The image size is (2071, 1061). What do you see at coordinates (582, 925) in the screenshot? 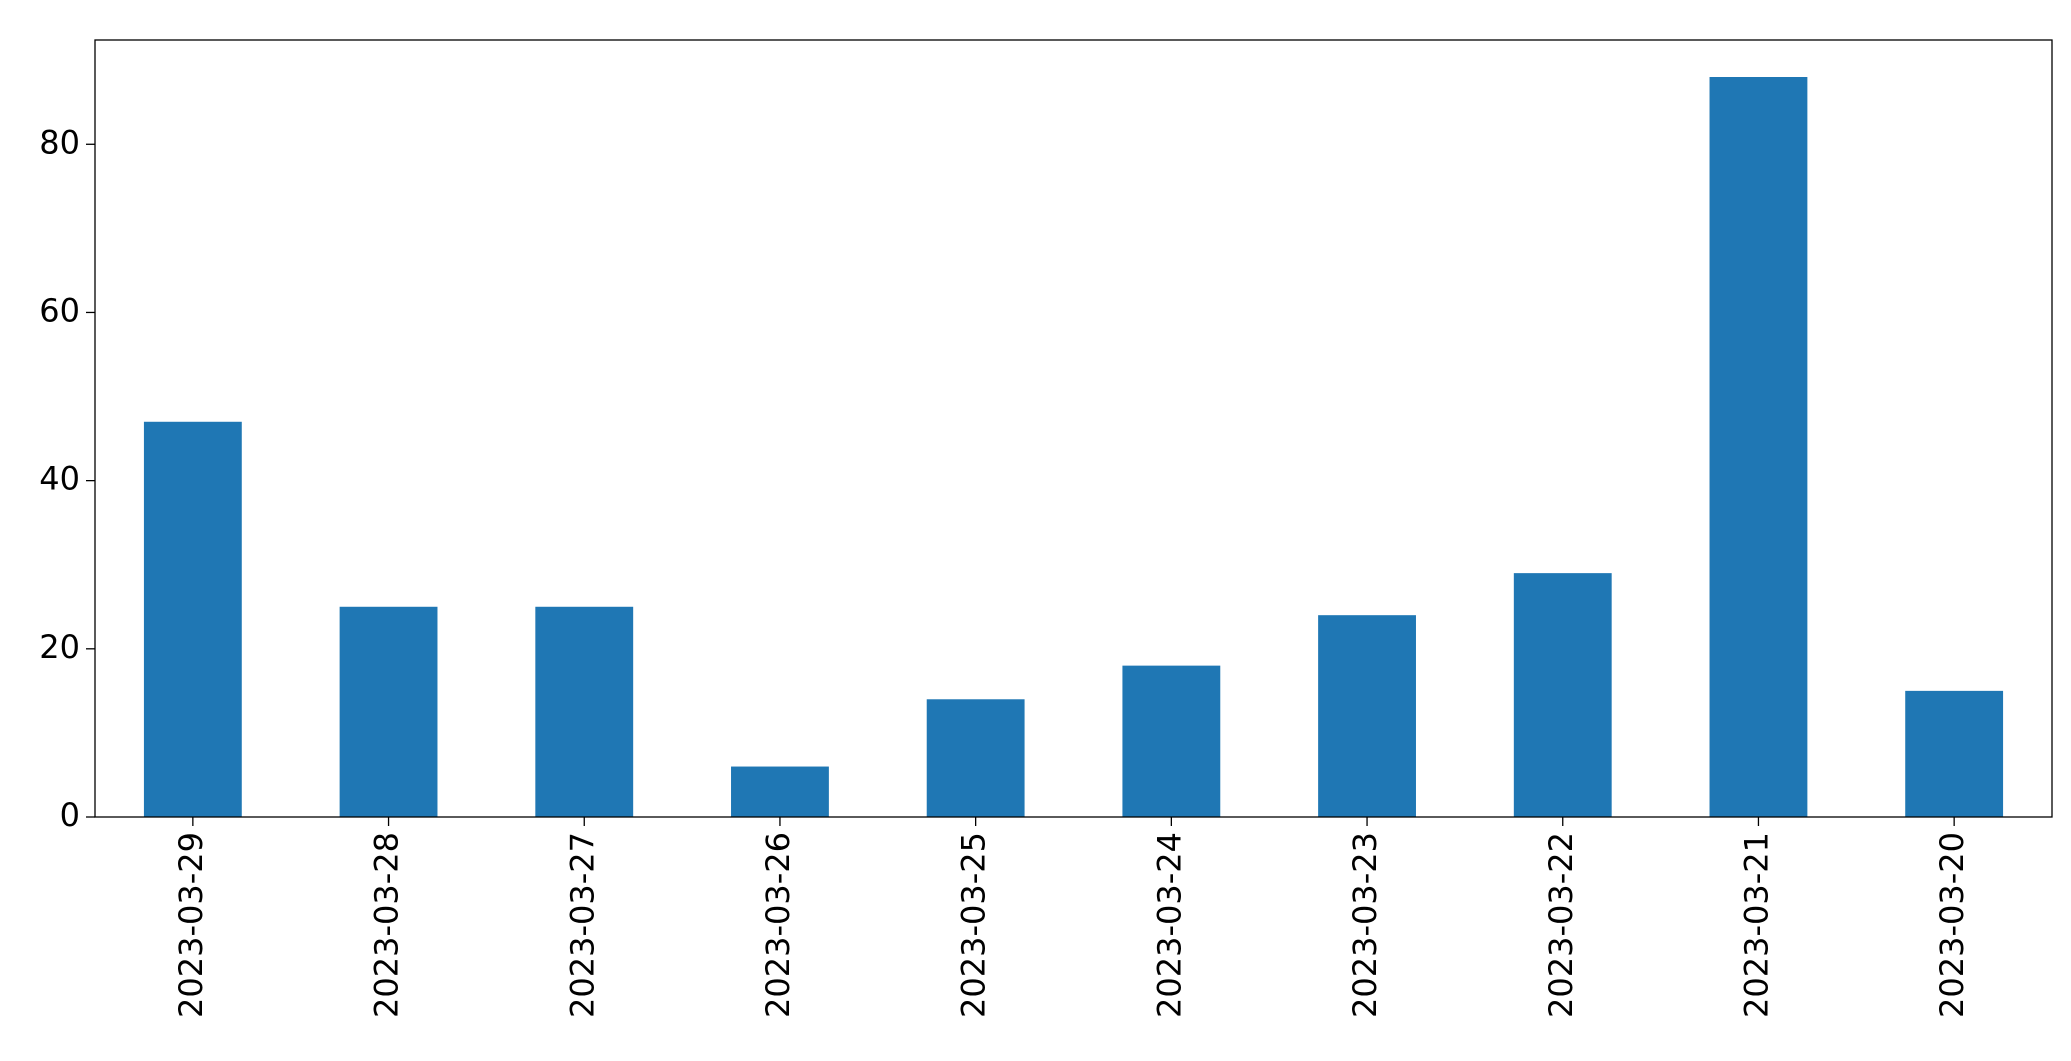
I see `x-tick-label: 2023-03-27` at bounding box center [582, 925].